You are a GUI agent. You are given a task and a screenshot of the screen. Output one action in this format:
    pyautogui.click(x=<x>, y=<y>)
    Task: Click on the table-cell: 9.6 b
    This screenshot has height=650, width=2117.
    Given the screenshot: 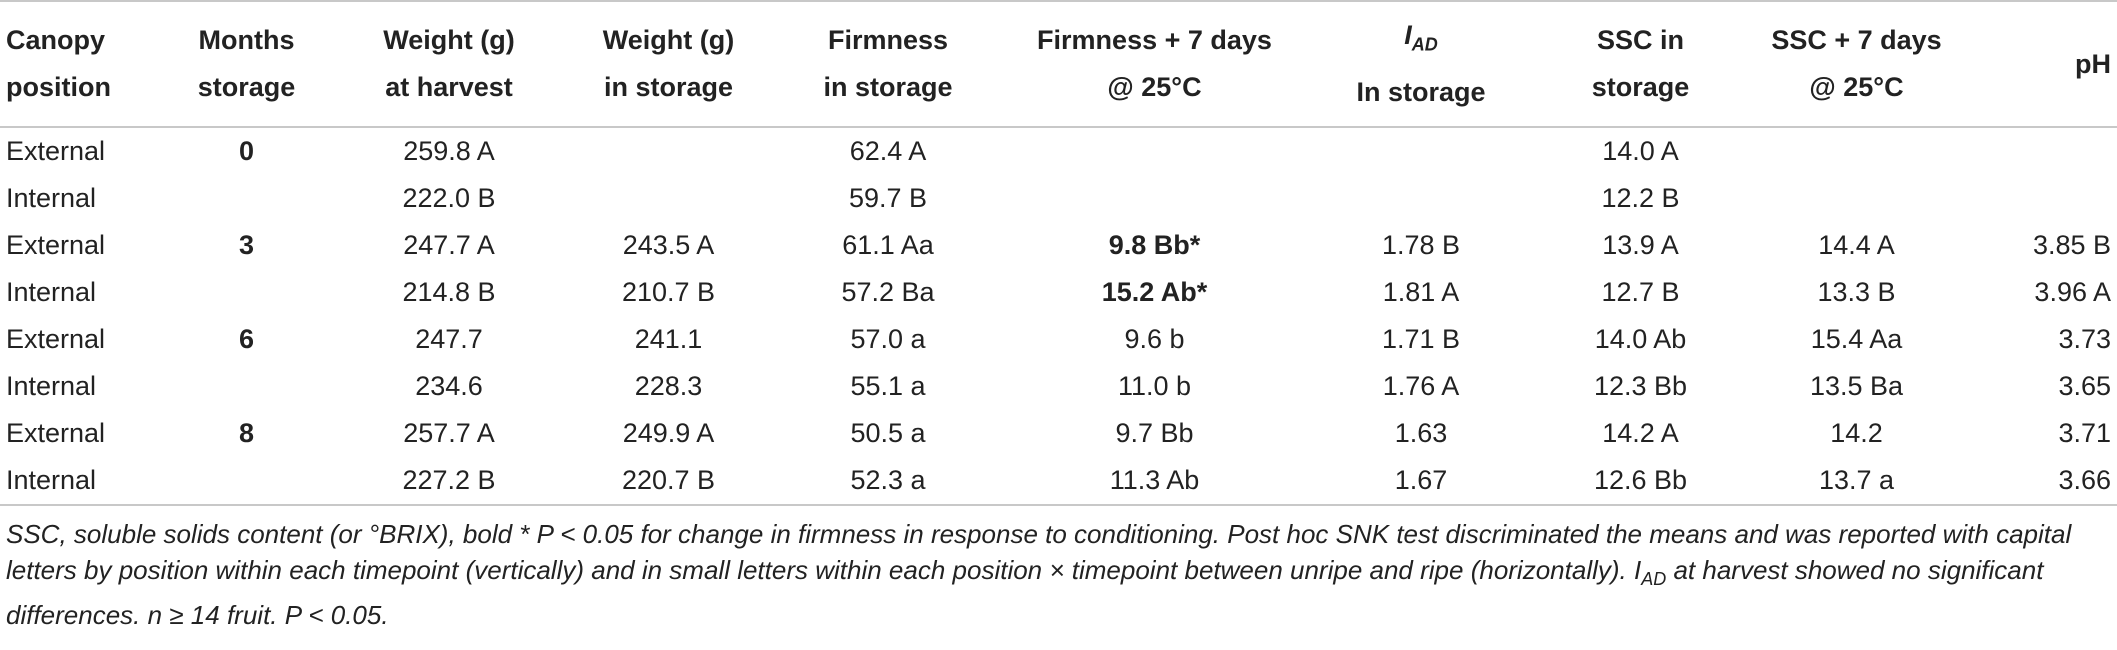 What is the action you would take?
    pyautogui.click(x=1154, y=339)
    